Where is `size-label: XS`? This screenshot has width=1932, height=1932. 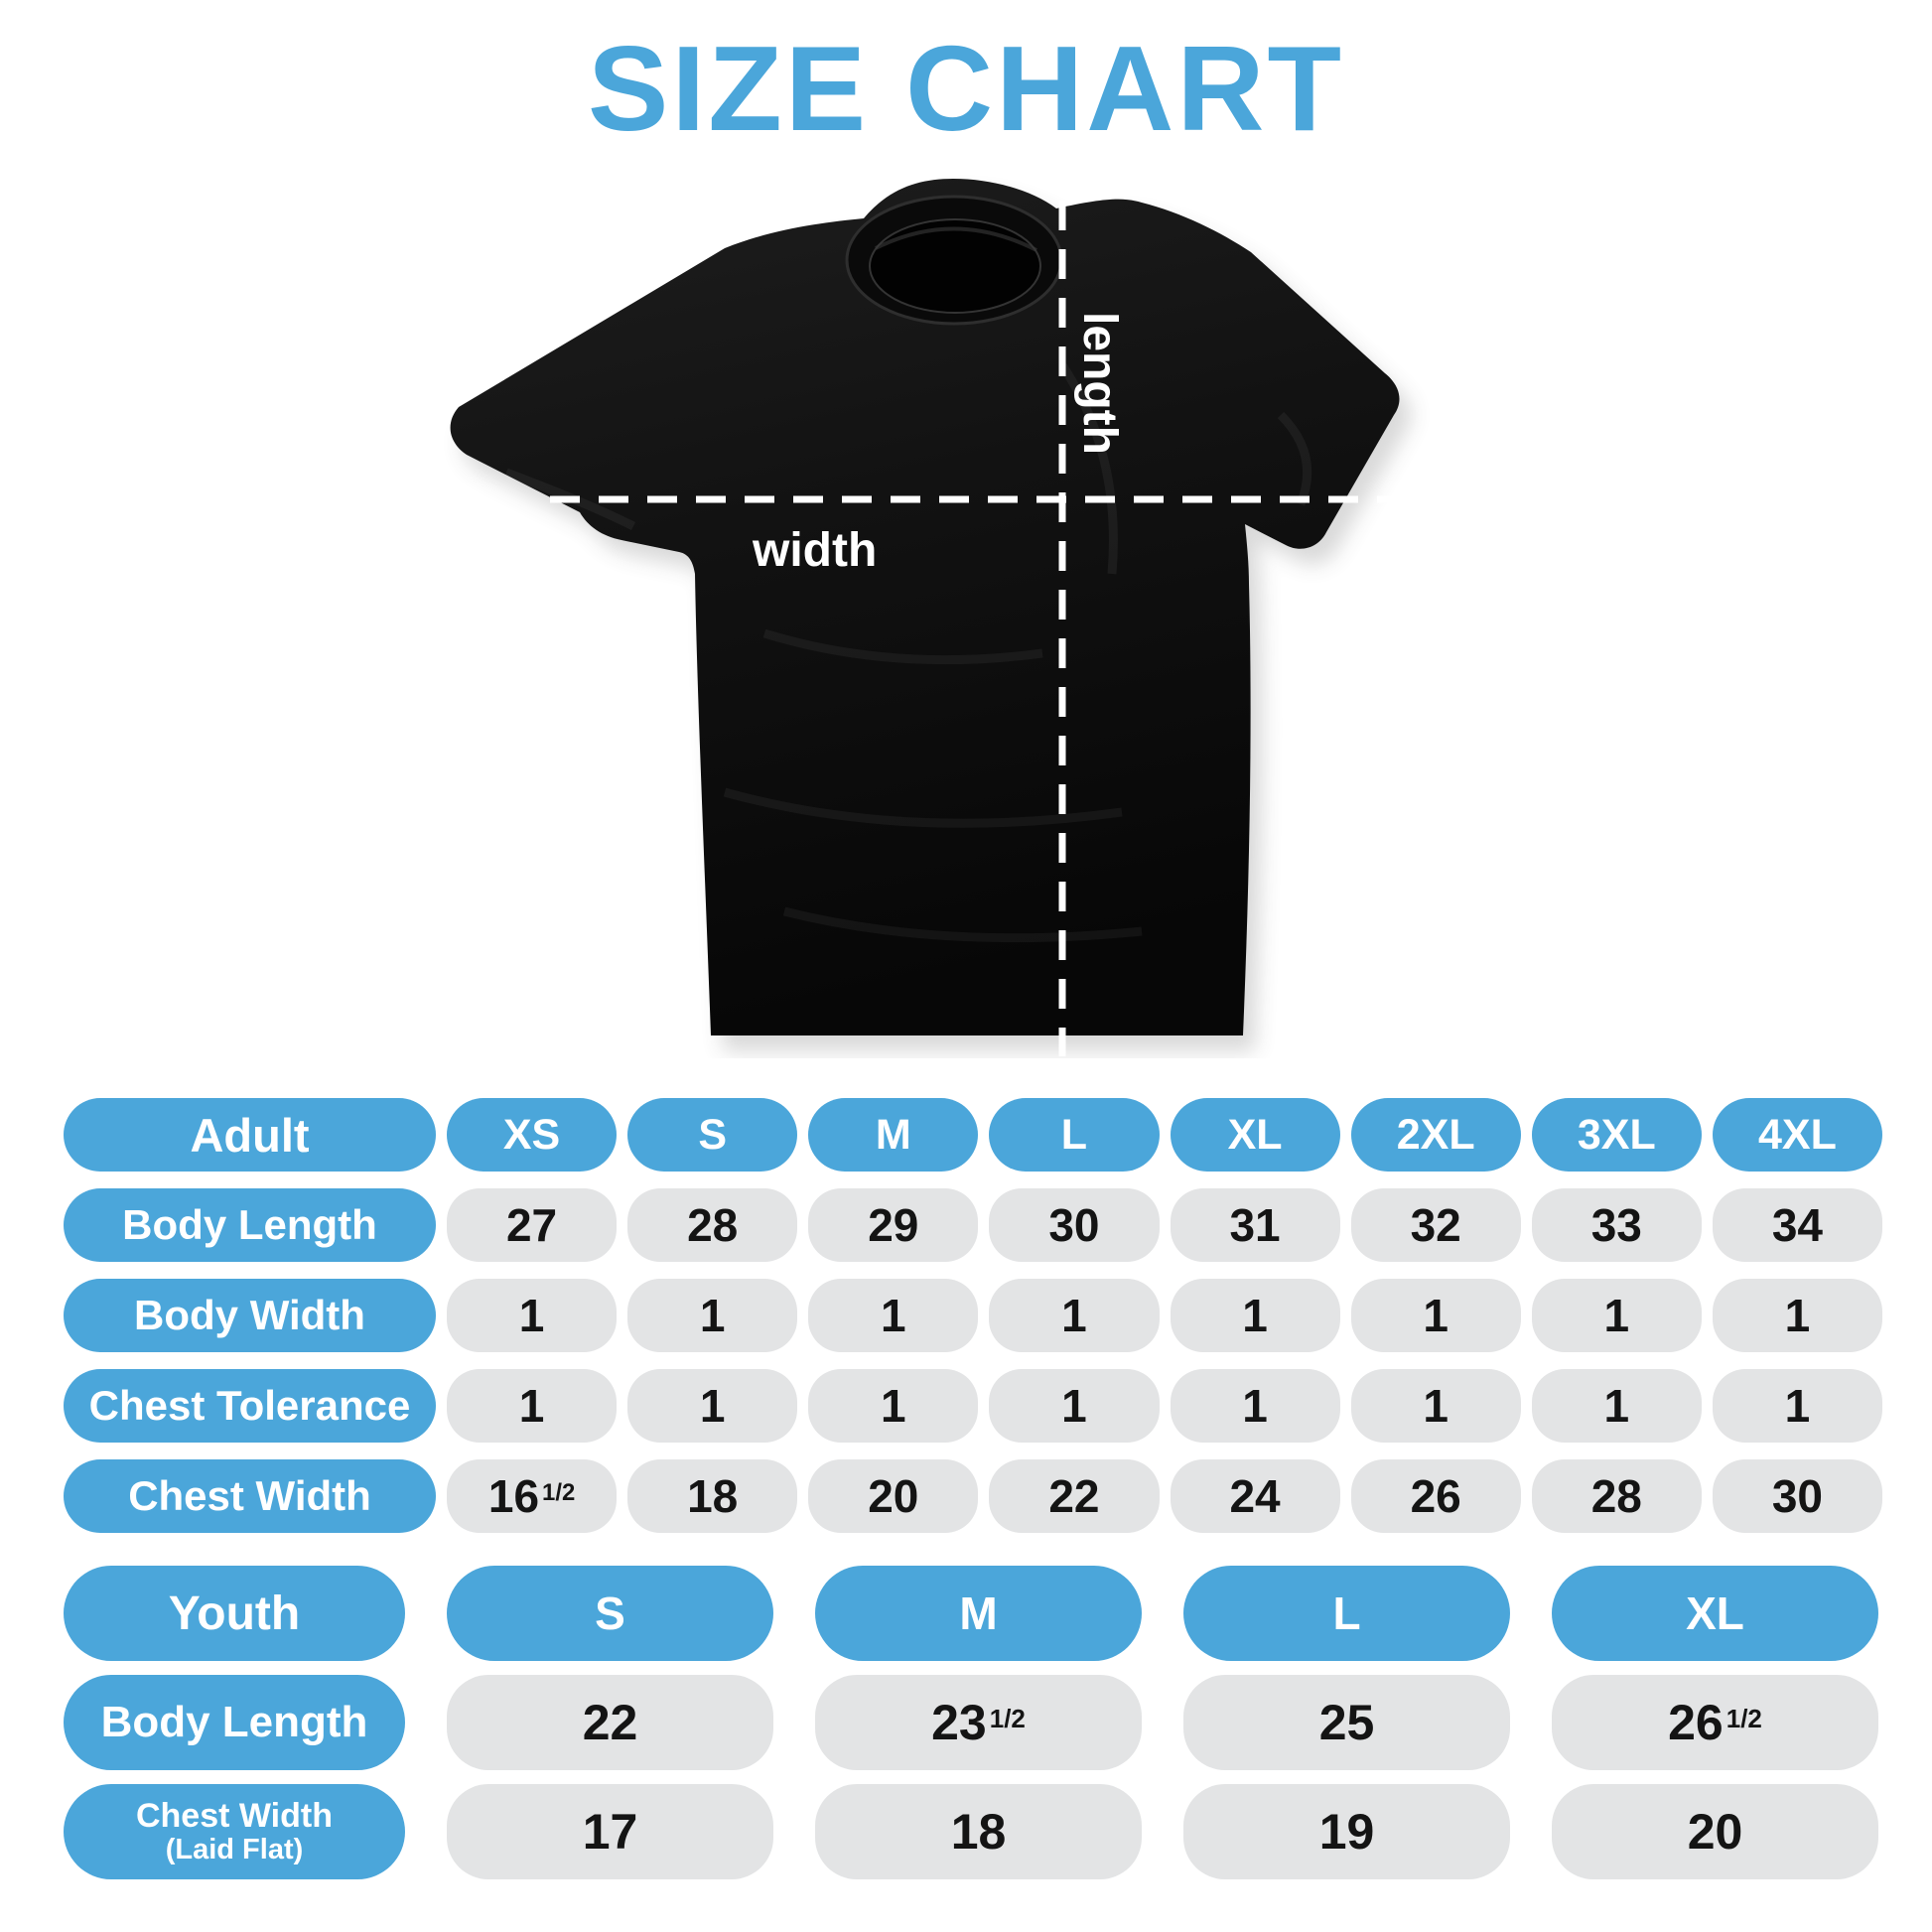 size-label: XS is located at coordinates (532, 1135).